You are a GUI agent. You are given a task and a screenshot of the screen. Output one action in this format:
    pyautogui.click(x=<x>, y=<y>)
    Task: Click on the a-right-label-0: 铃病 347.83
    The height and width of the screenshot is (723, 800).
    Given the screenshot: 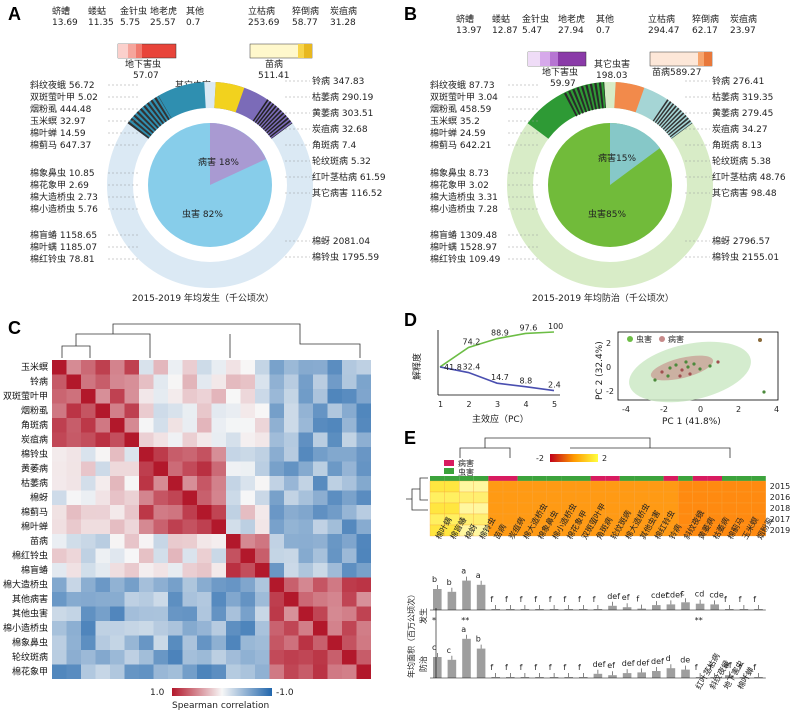 What is the action you would take?
    pyautogui.click(x=338, y=81)
    